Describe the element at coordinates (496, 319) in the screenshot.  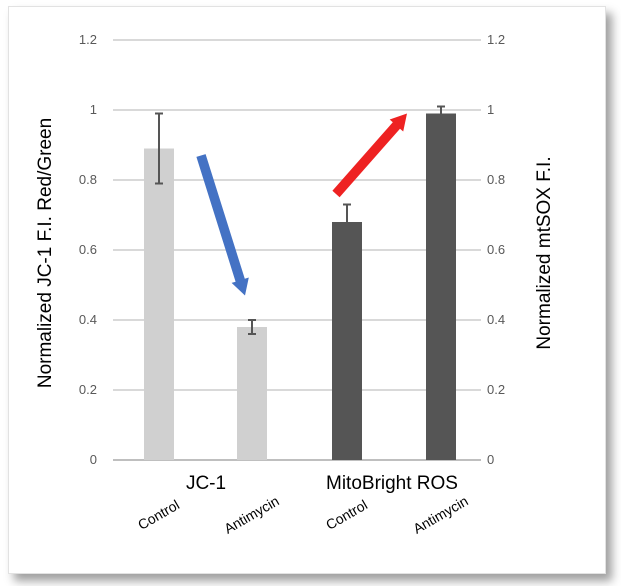
I see `y2-tick-label: 0.4` at that location.